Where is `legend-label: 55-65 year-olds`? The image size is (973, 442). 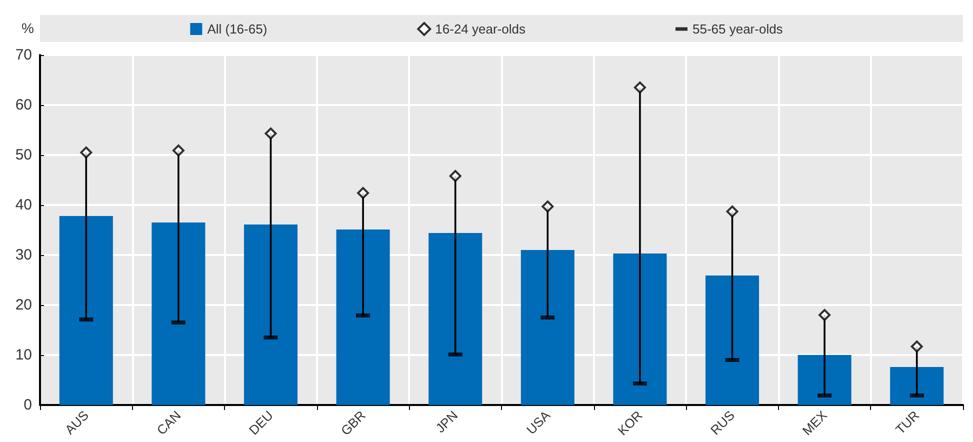
legend-label: 55-65 year-olds is located at coordinates (738, 29).